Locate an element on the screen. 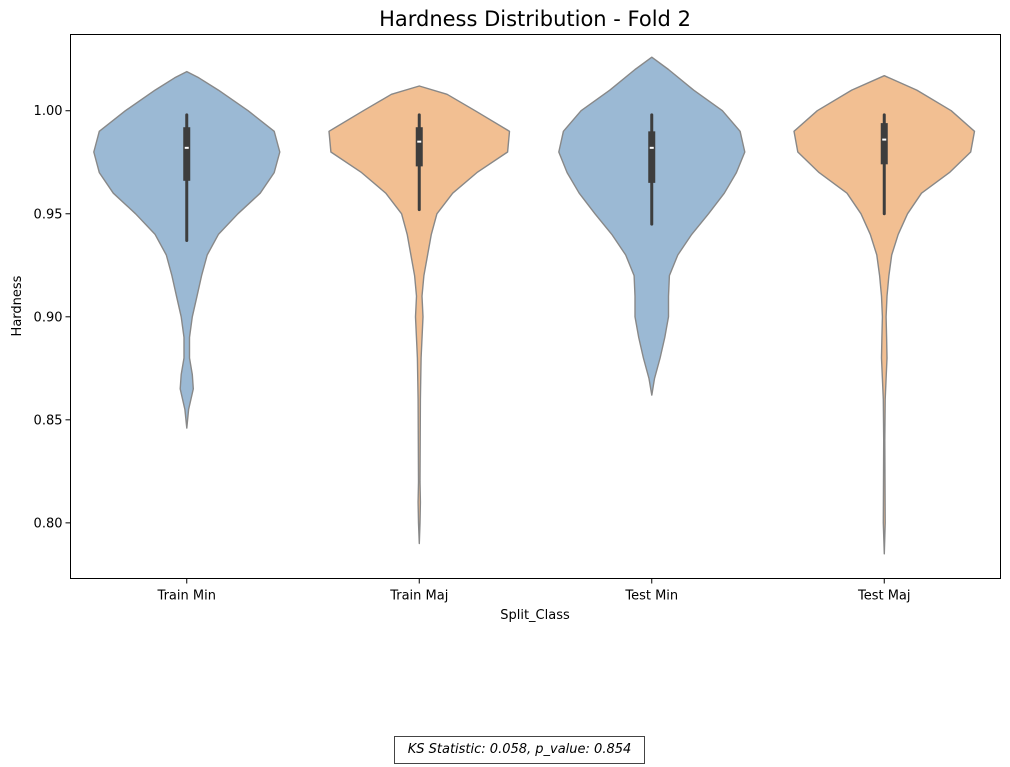 This screenshot has width=1010, height=767. x-tick-label: Test Min is located at coordinates (651, 596).